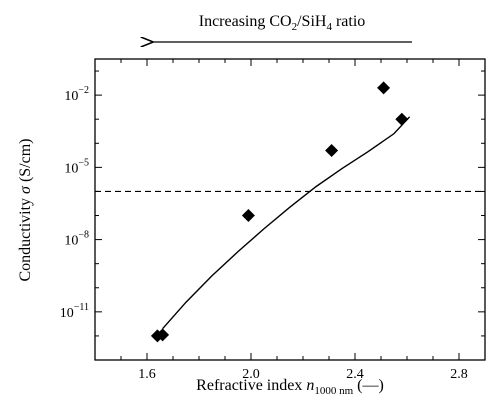 The height and width of the screenshot is (413, 500). Describe the element at coordinates (76, 94) in the screenshot. I see `y-tick-label: 10⁻²` at that location.